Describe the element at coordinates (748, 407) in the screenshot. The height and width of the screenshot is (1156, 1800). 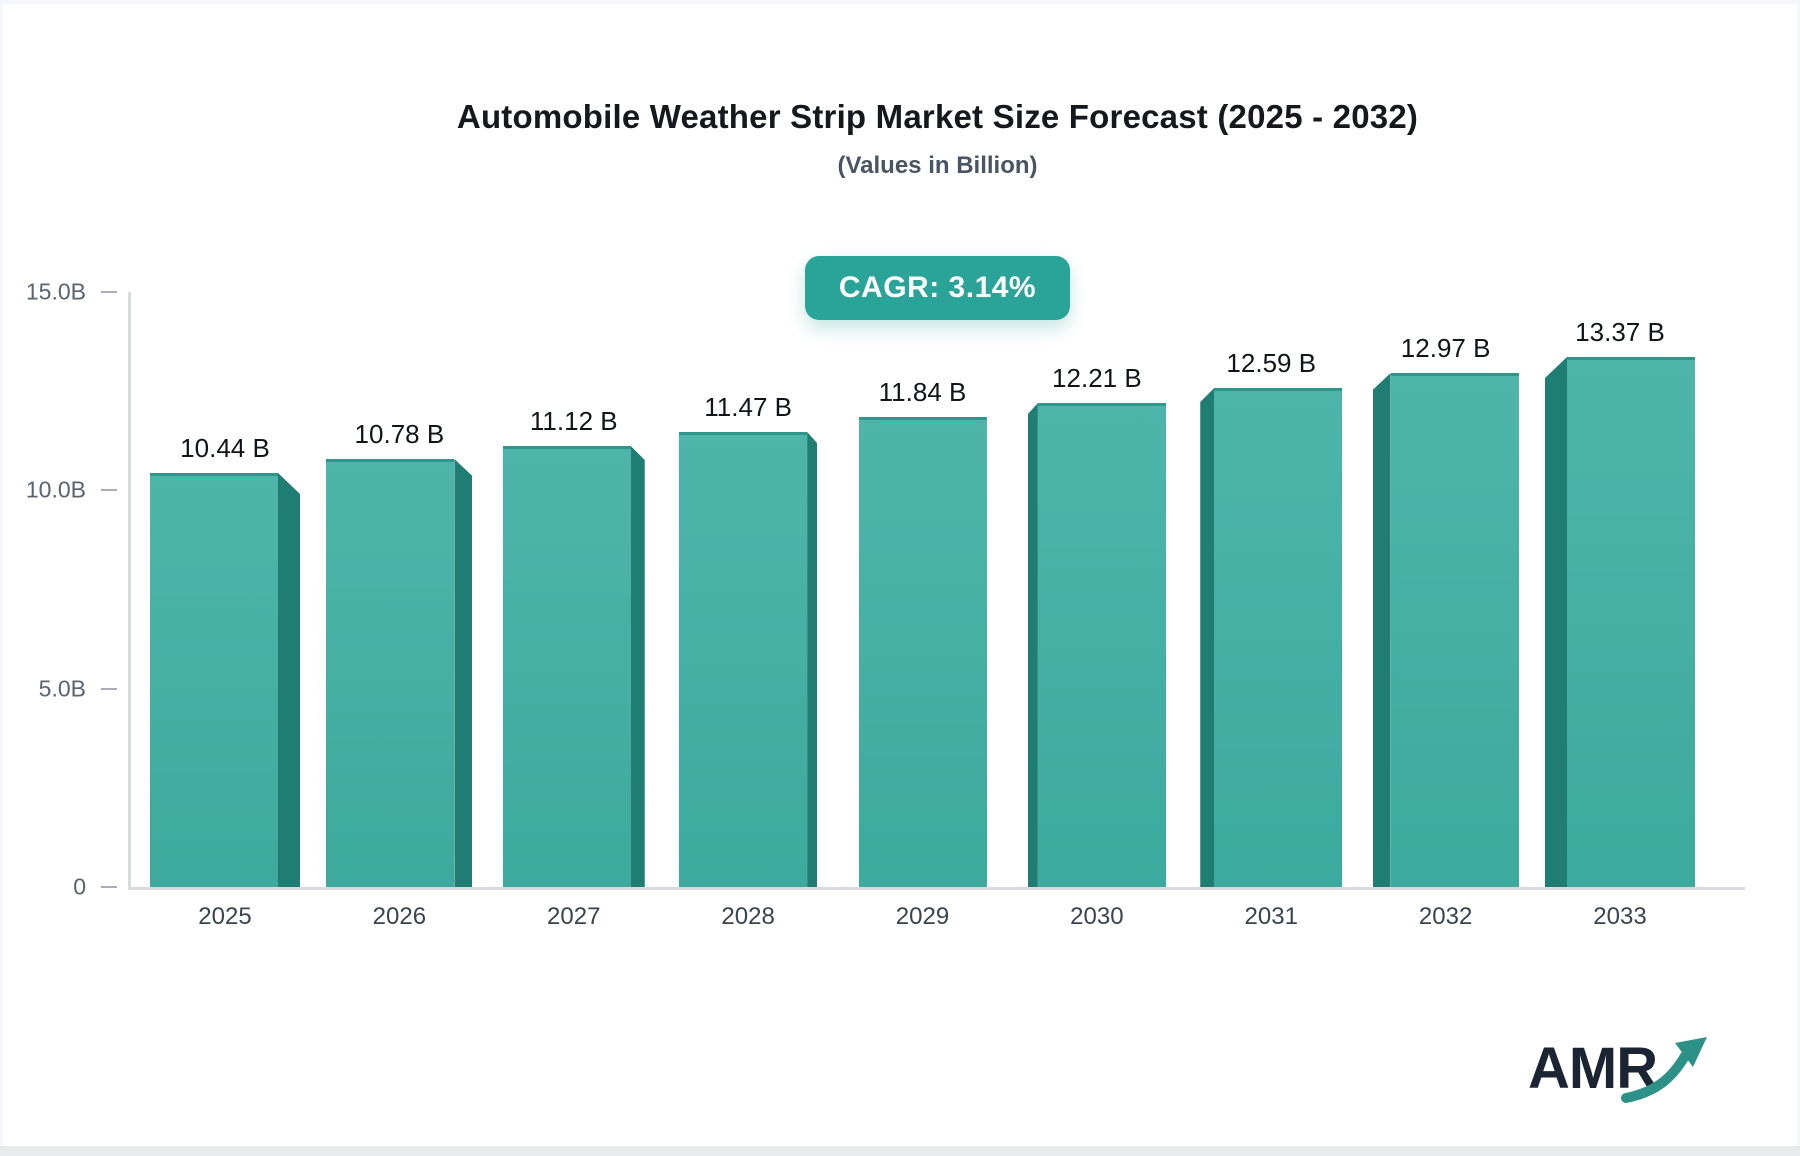
I see `bar-value-label: 11.47 B` at that location.